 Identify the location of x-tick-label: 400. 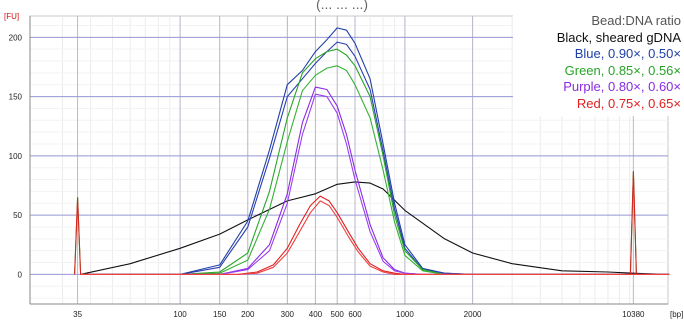
(316, 314).